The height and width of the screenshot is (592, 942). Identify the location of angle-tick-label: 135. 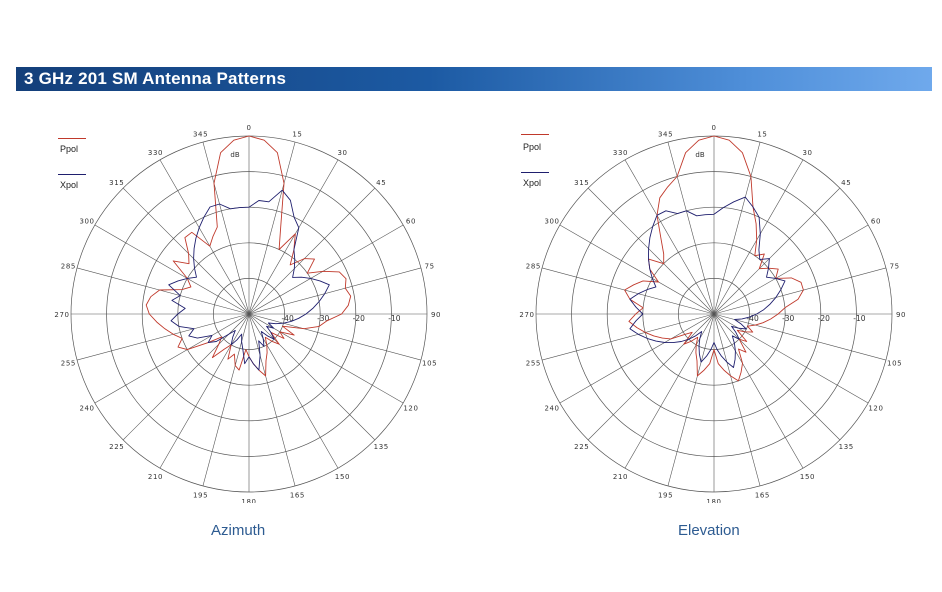
(846, 447).